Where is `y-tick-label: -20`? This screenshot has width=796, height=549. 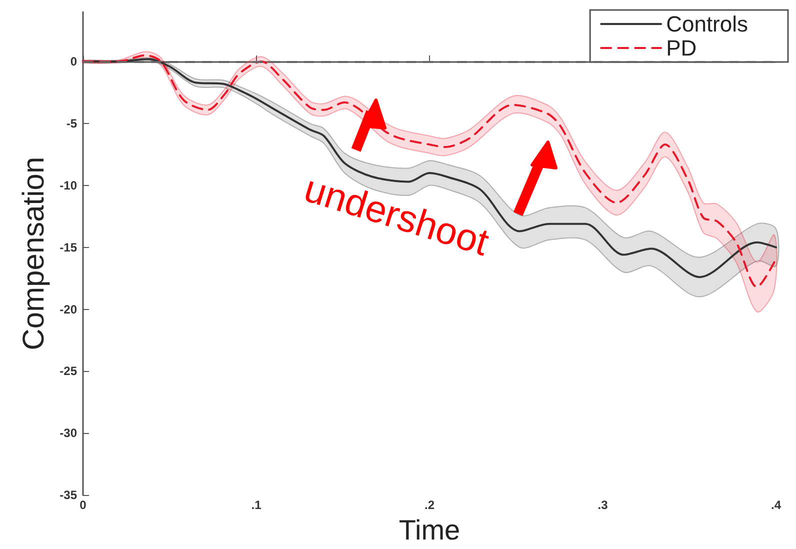
y-tick-label: -20 is located at coordinates (69, 309).